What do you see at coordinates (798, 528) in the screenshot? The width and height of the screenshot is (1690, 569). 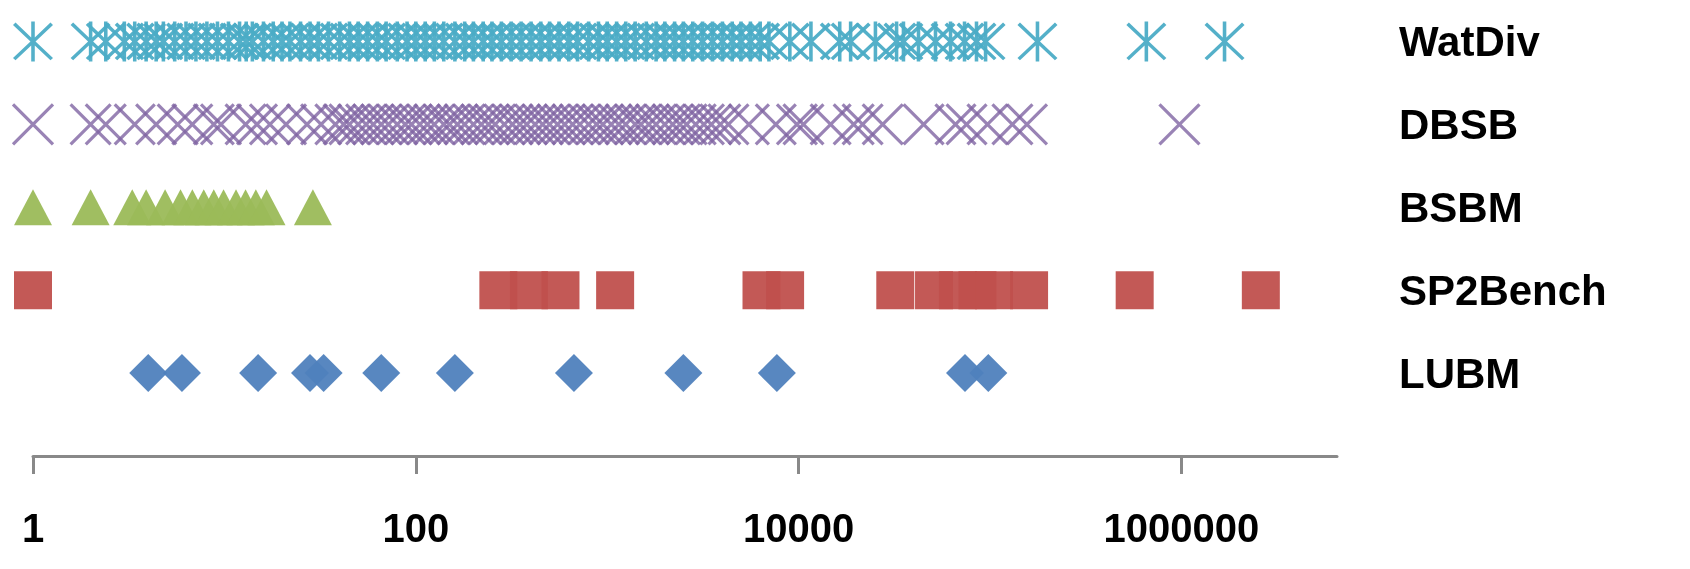 I see `x-tick-label: 10000` at bounding box center [798, 528].